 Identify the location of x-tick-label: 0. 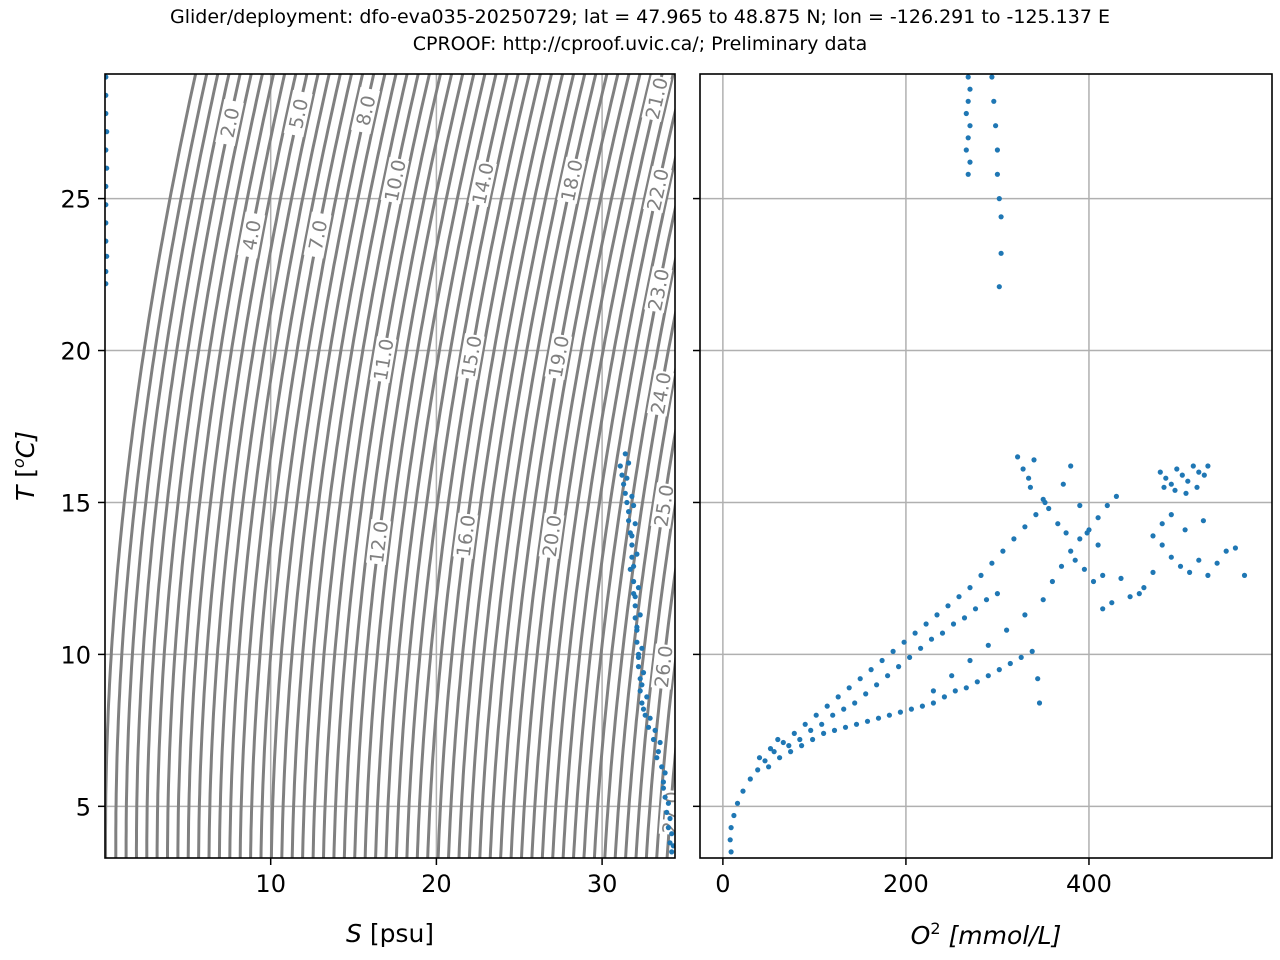
(722, 884).